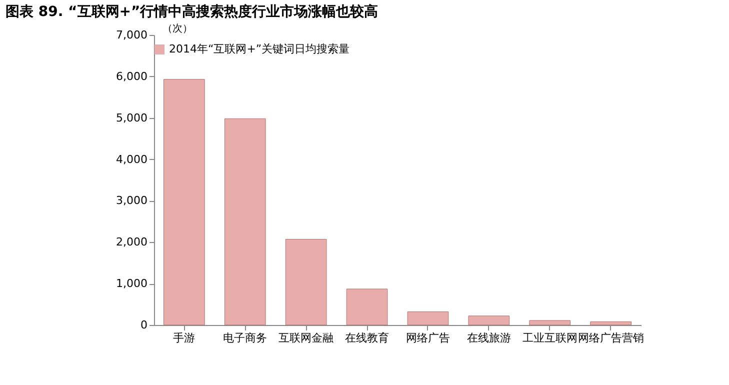 The height and width of the screenshot is (385, 729). What do you see at coordinates (428, 338) in the screenshot?
I see `x-tick-label: 网络广告` at bounding box center [428, 338].